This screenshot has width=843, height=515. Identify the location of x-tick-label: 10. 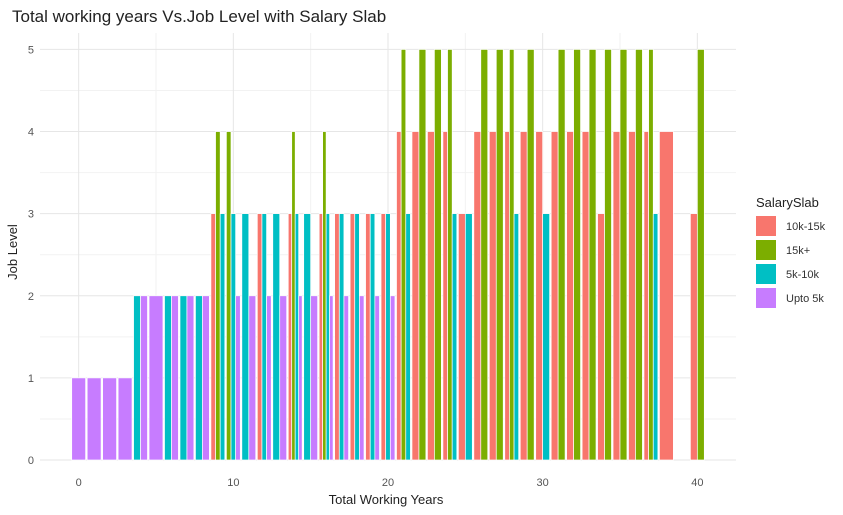
(233, 483).